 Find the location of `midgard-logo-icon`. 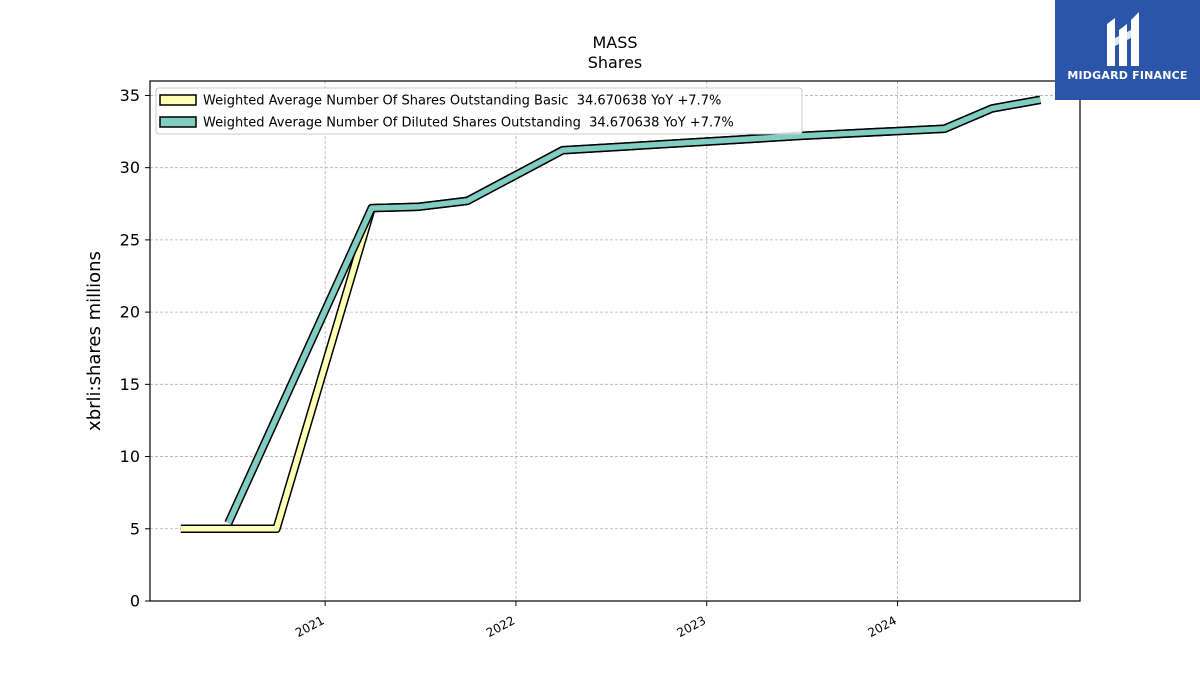

midgard-logo-icon is located at coordinates (1123, 39).